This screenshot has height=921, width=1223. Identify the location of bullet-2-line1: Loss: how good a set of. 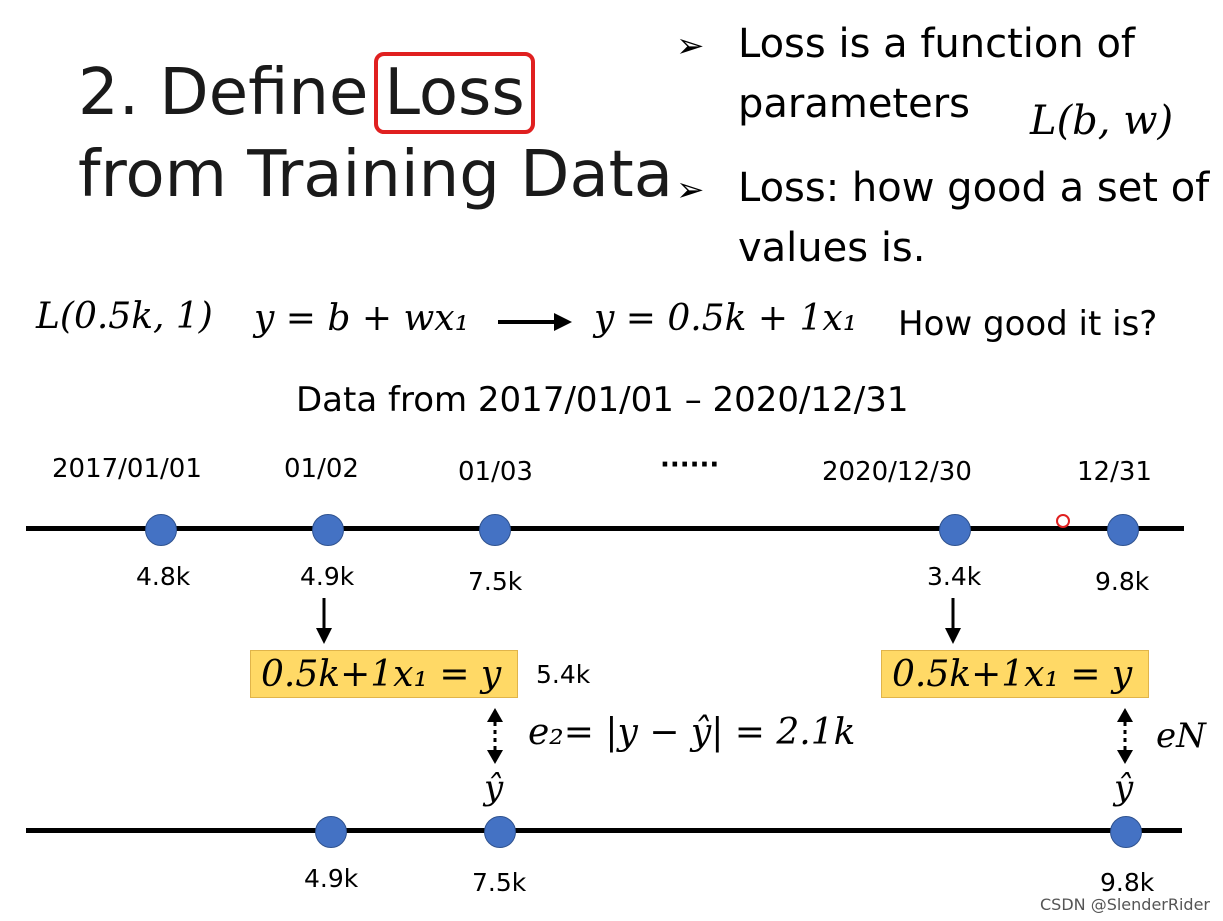
(974, 188).